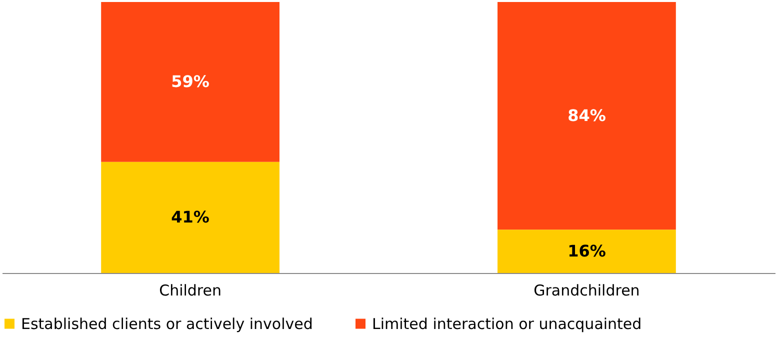  What do you see at coordinates (507, 323) in the screenshot?
I see `legend-label: Limited interaction or unacquainted` at bounding box center [507, 323].